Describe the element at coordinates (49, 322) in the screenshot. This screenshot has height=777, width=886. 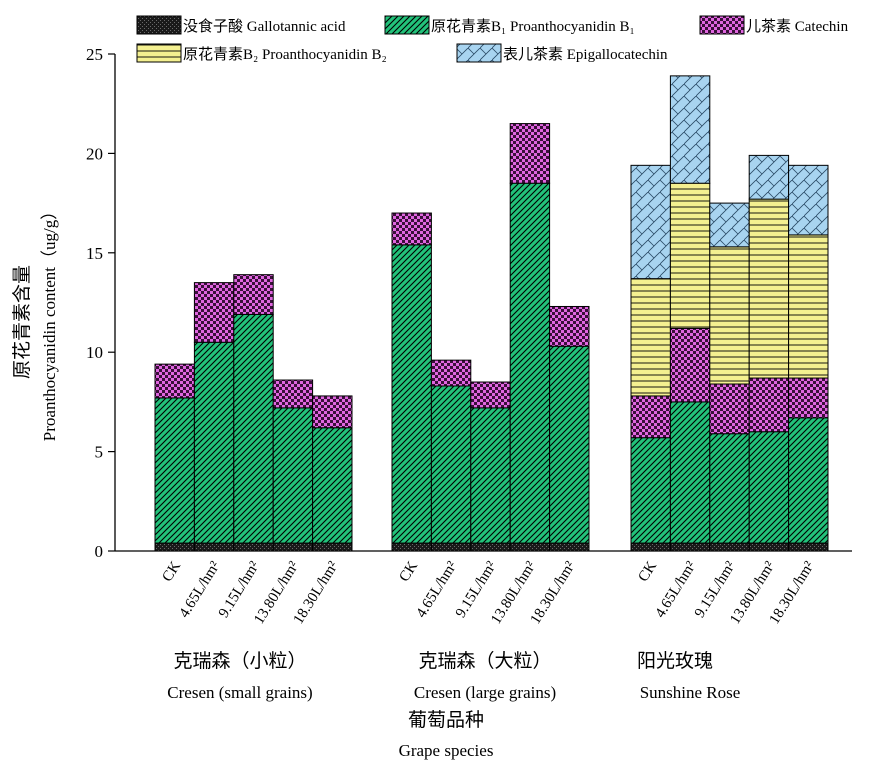
I see `y-axis-label-en: Proanthocyanidin content（ug/g）` at that location.